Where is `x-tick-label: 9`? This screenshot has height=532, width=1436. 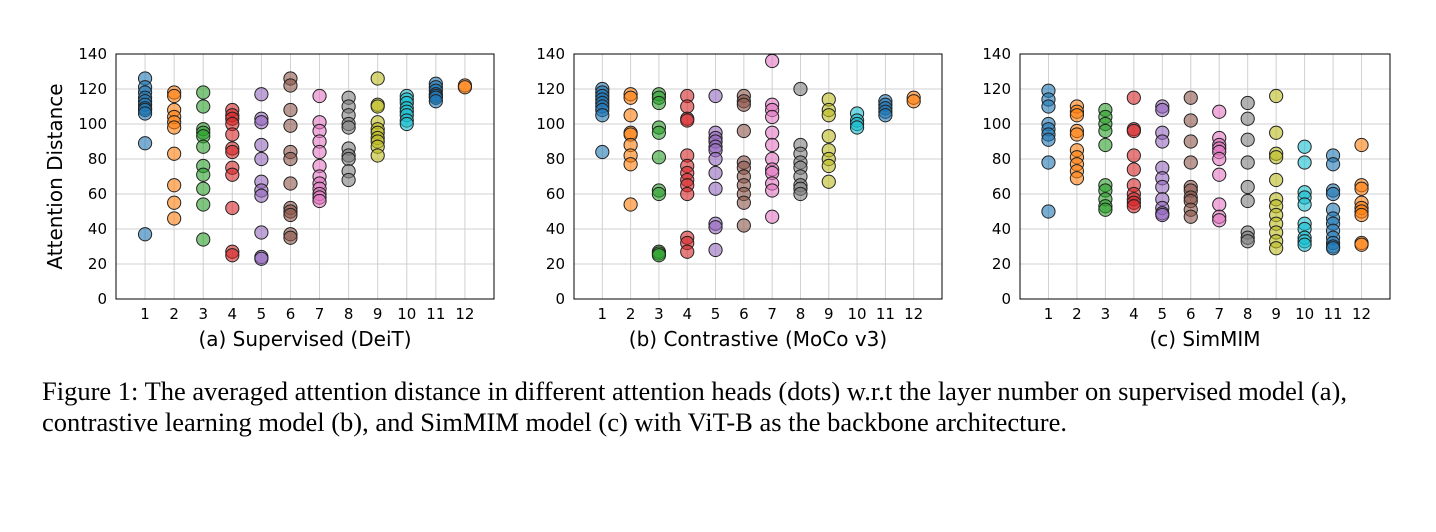
x-tick-label: 9 is located at coordinates (1276, 314).